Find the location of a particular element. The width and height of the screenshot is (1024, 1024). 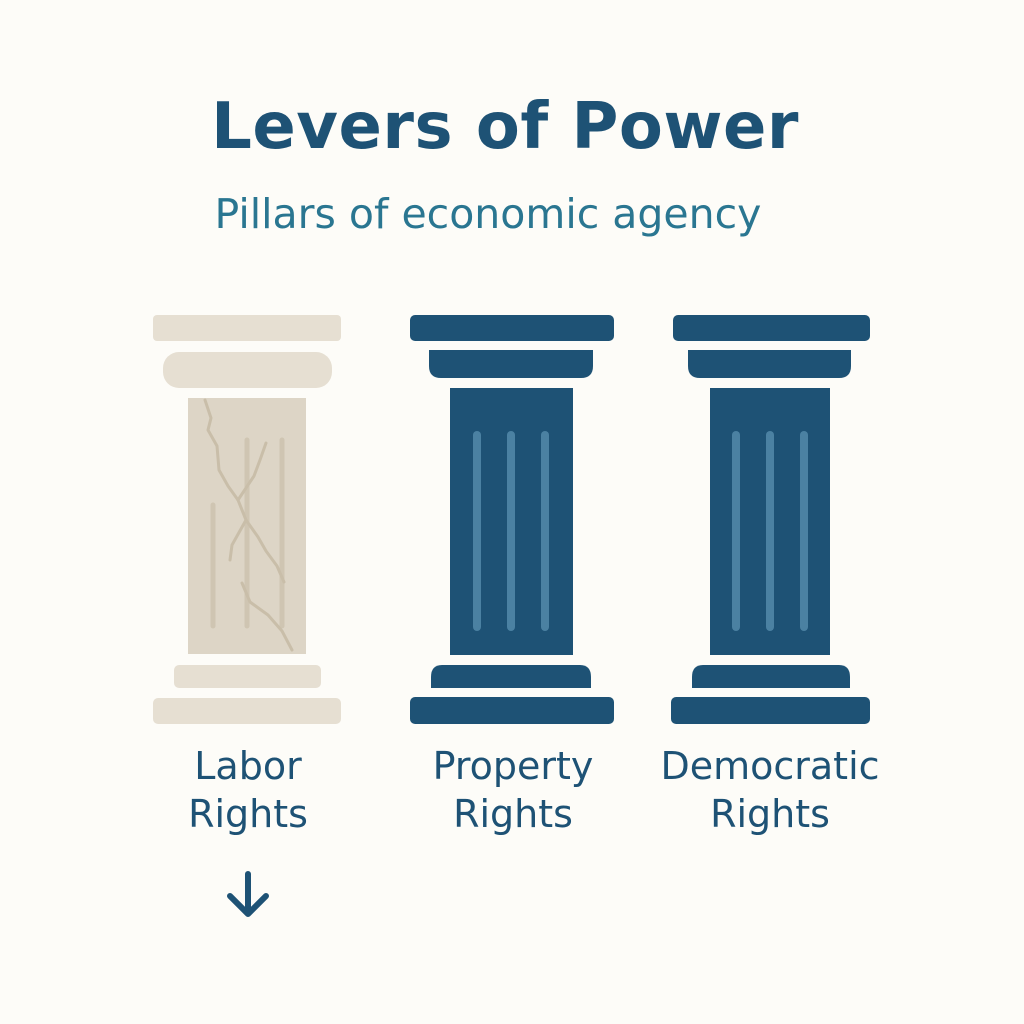

pillar-labor-crack is located at coordinates (248, 525).